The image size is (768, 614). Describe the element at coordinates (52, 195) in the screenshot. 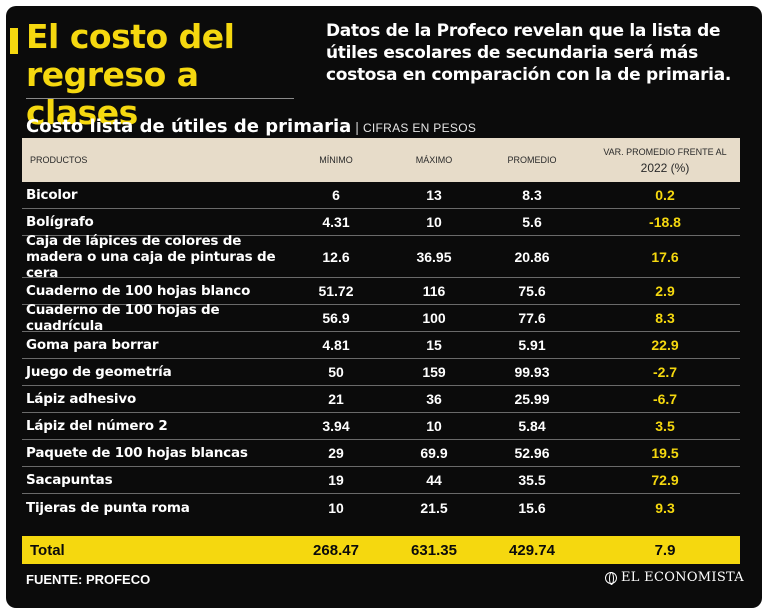

I see `cell-product: Bicolor` at that location.